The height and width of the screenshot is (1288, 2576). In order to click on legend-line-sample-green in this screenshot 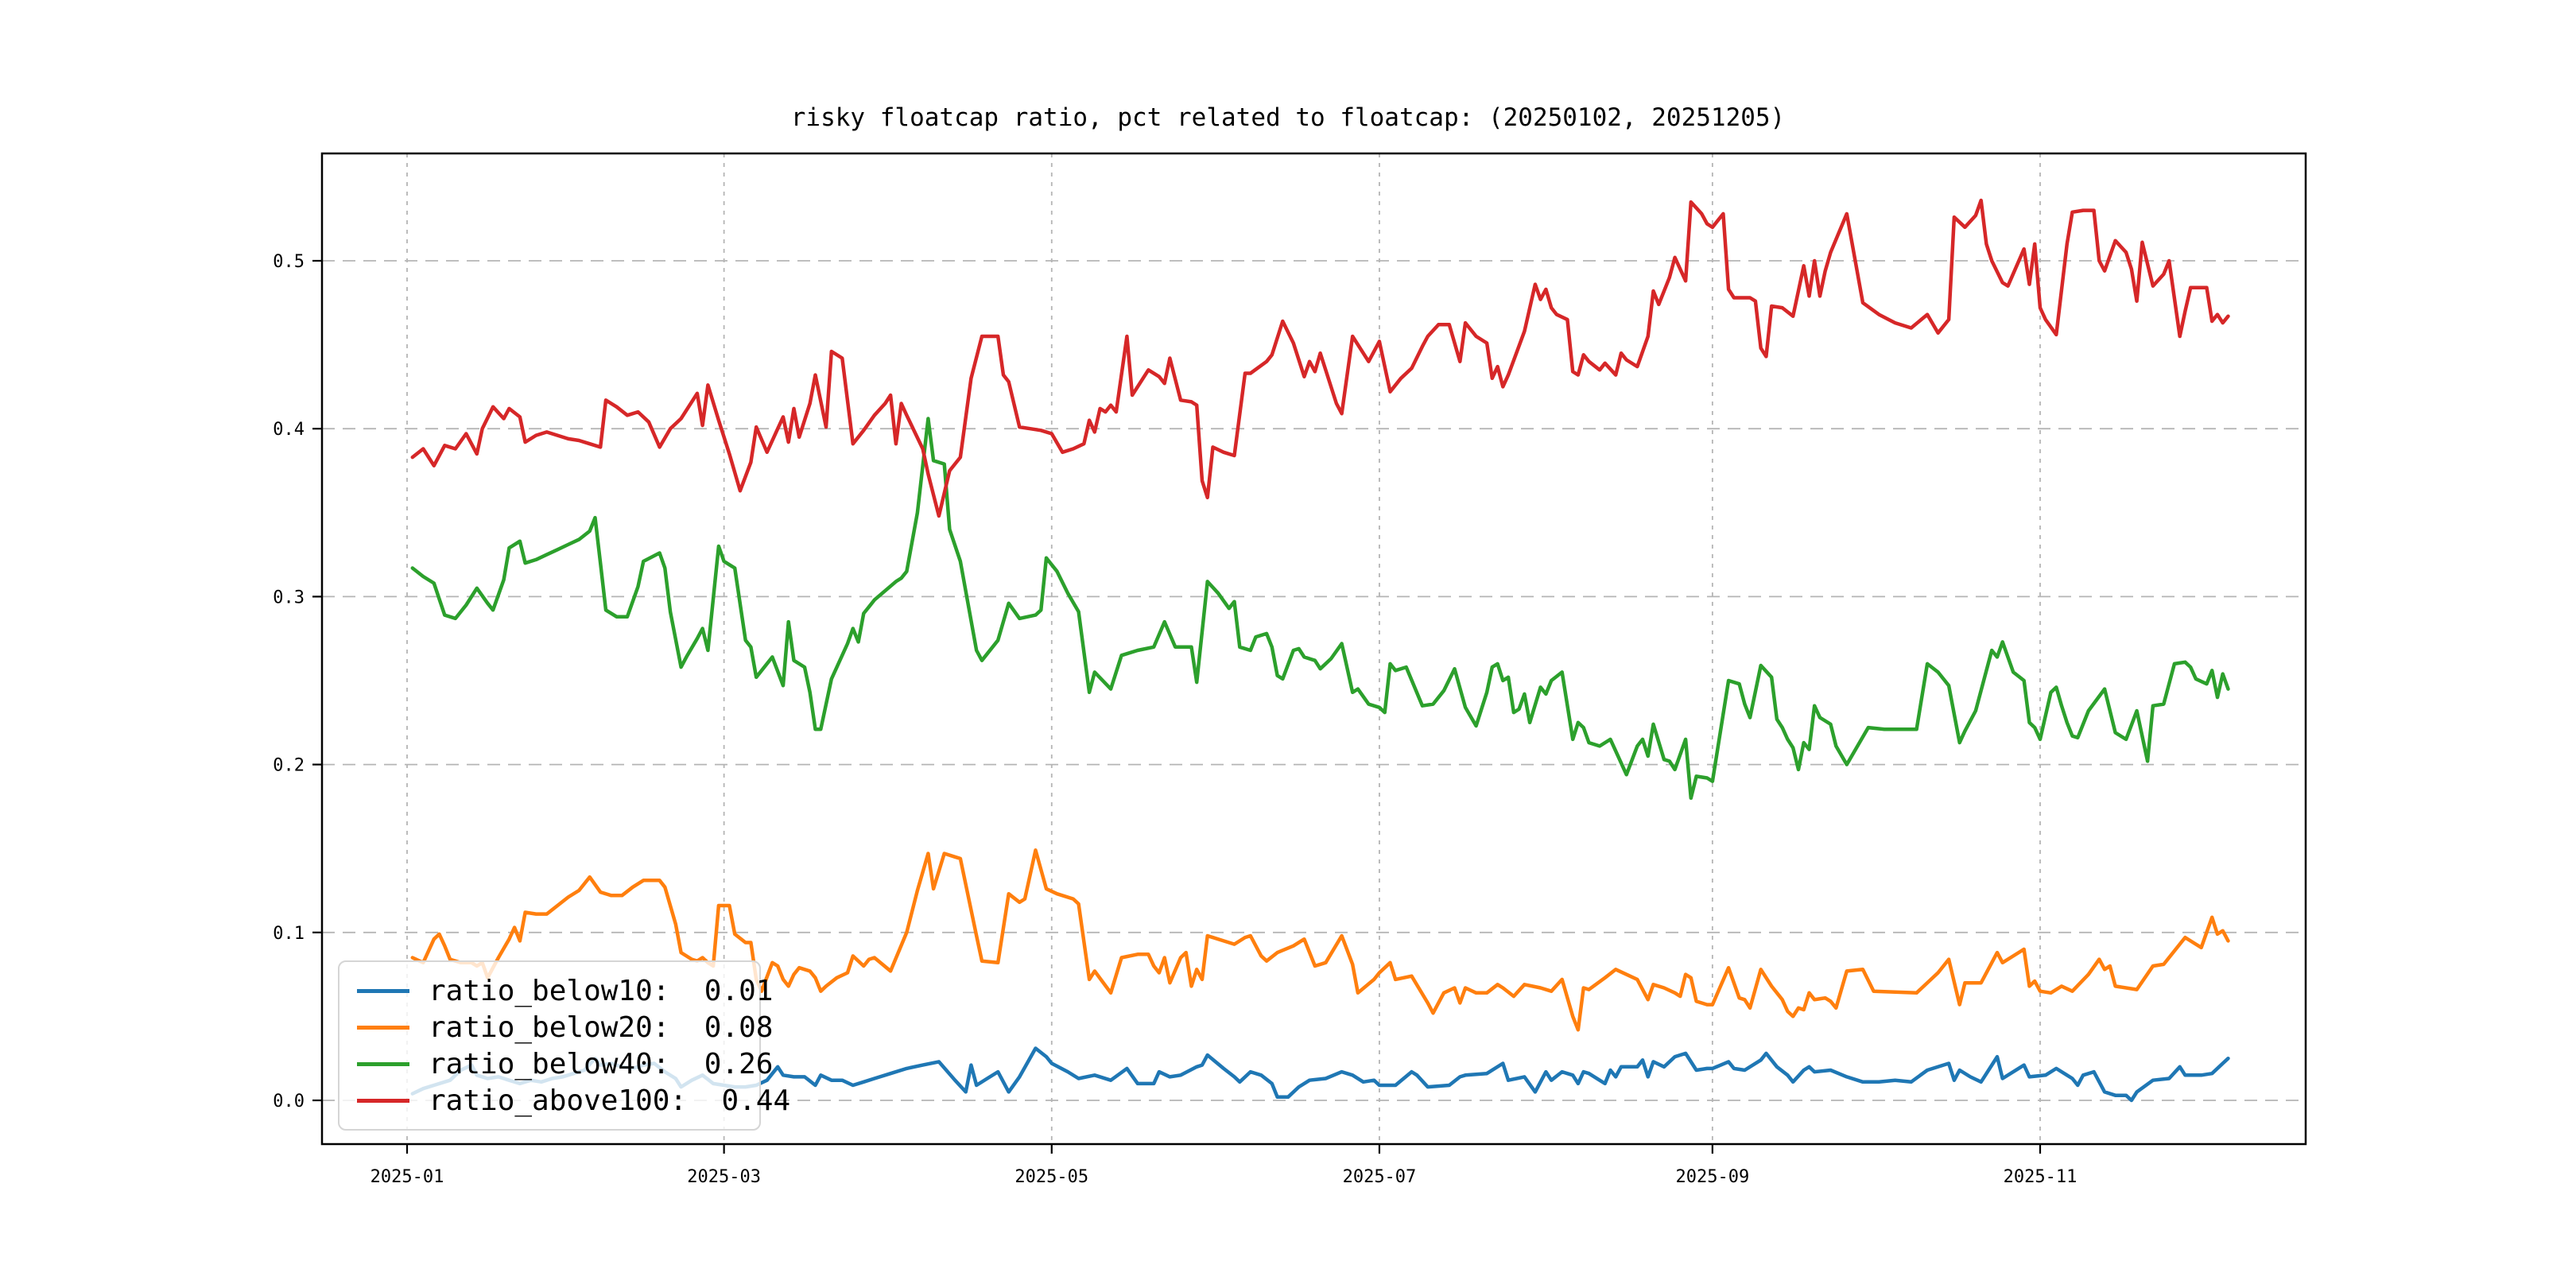, I will do `click(383, 1063)`.